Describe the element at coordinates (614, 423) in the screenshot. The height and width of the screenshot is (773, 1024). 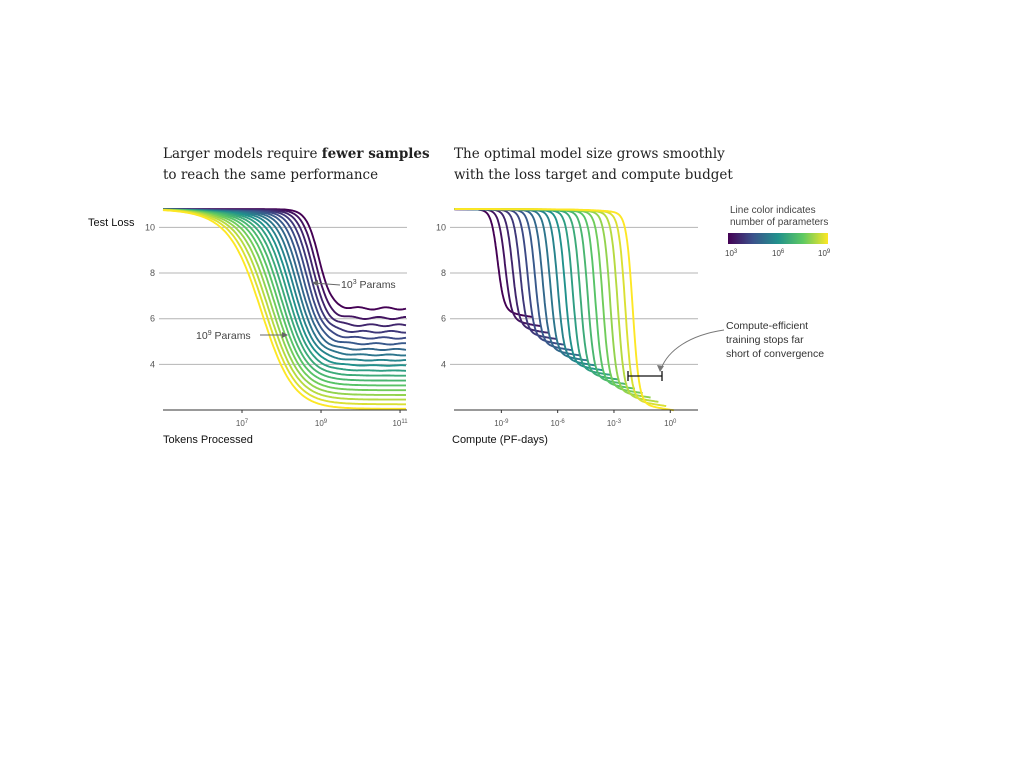
I see `x-tick-label: 10-3` at that location.